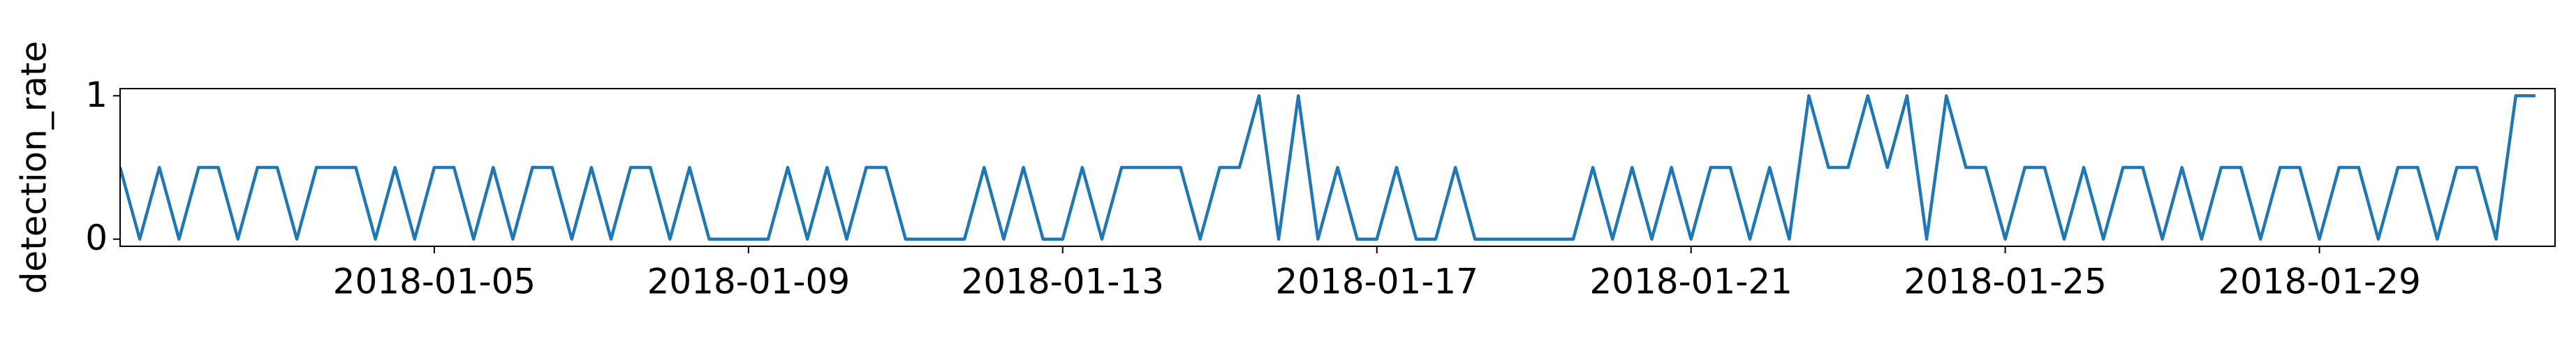  I want to click on y-tick-label: 0, so click(96, 238).